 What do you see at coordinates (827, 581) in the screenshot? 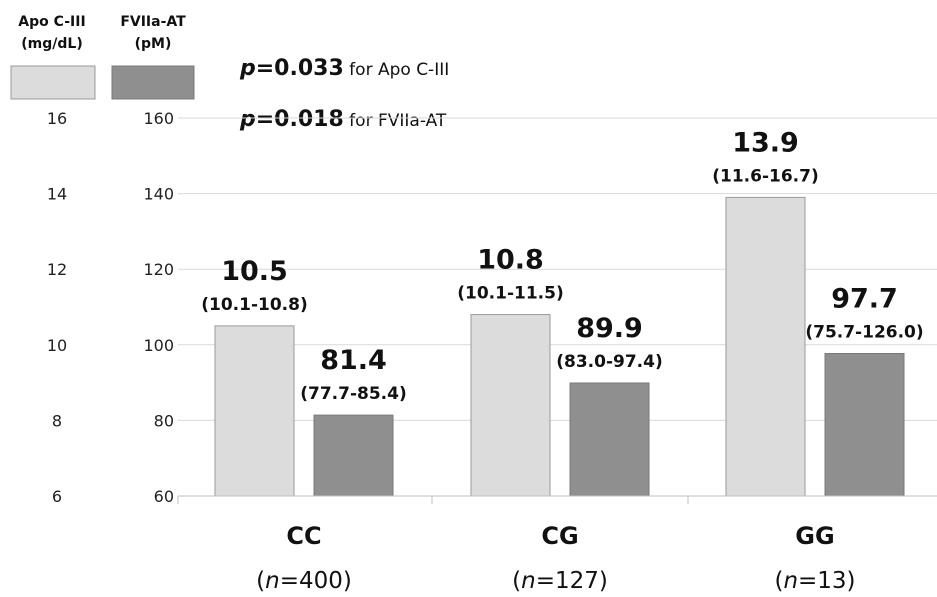
I see `n-label-value: =13)` at bounding box center [827, 581].